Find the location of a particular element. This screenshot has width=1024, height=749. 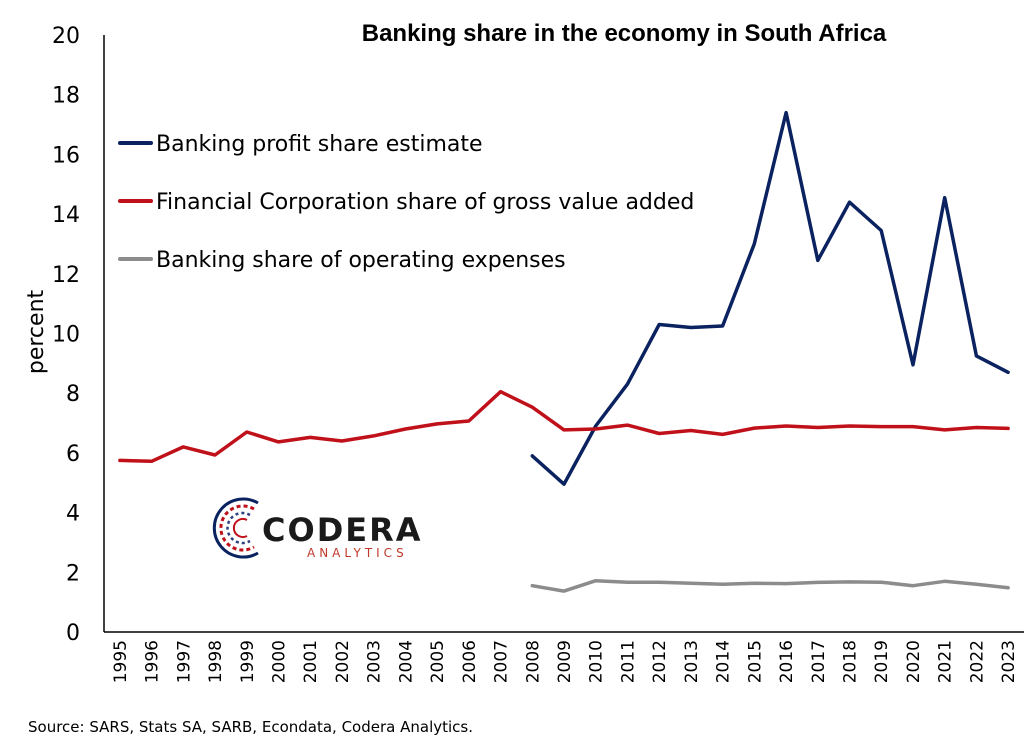

x-tick-label: 1995 is located at coordinates (121, 661).